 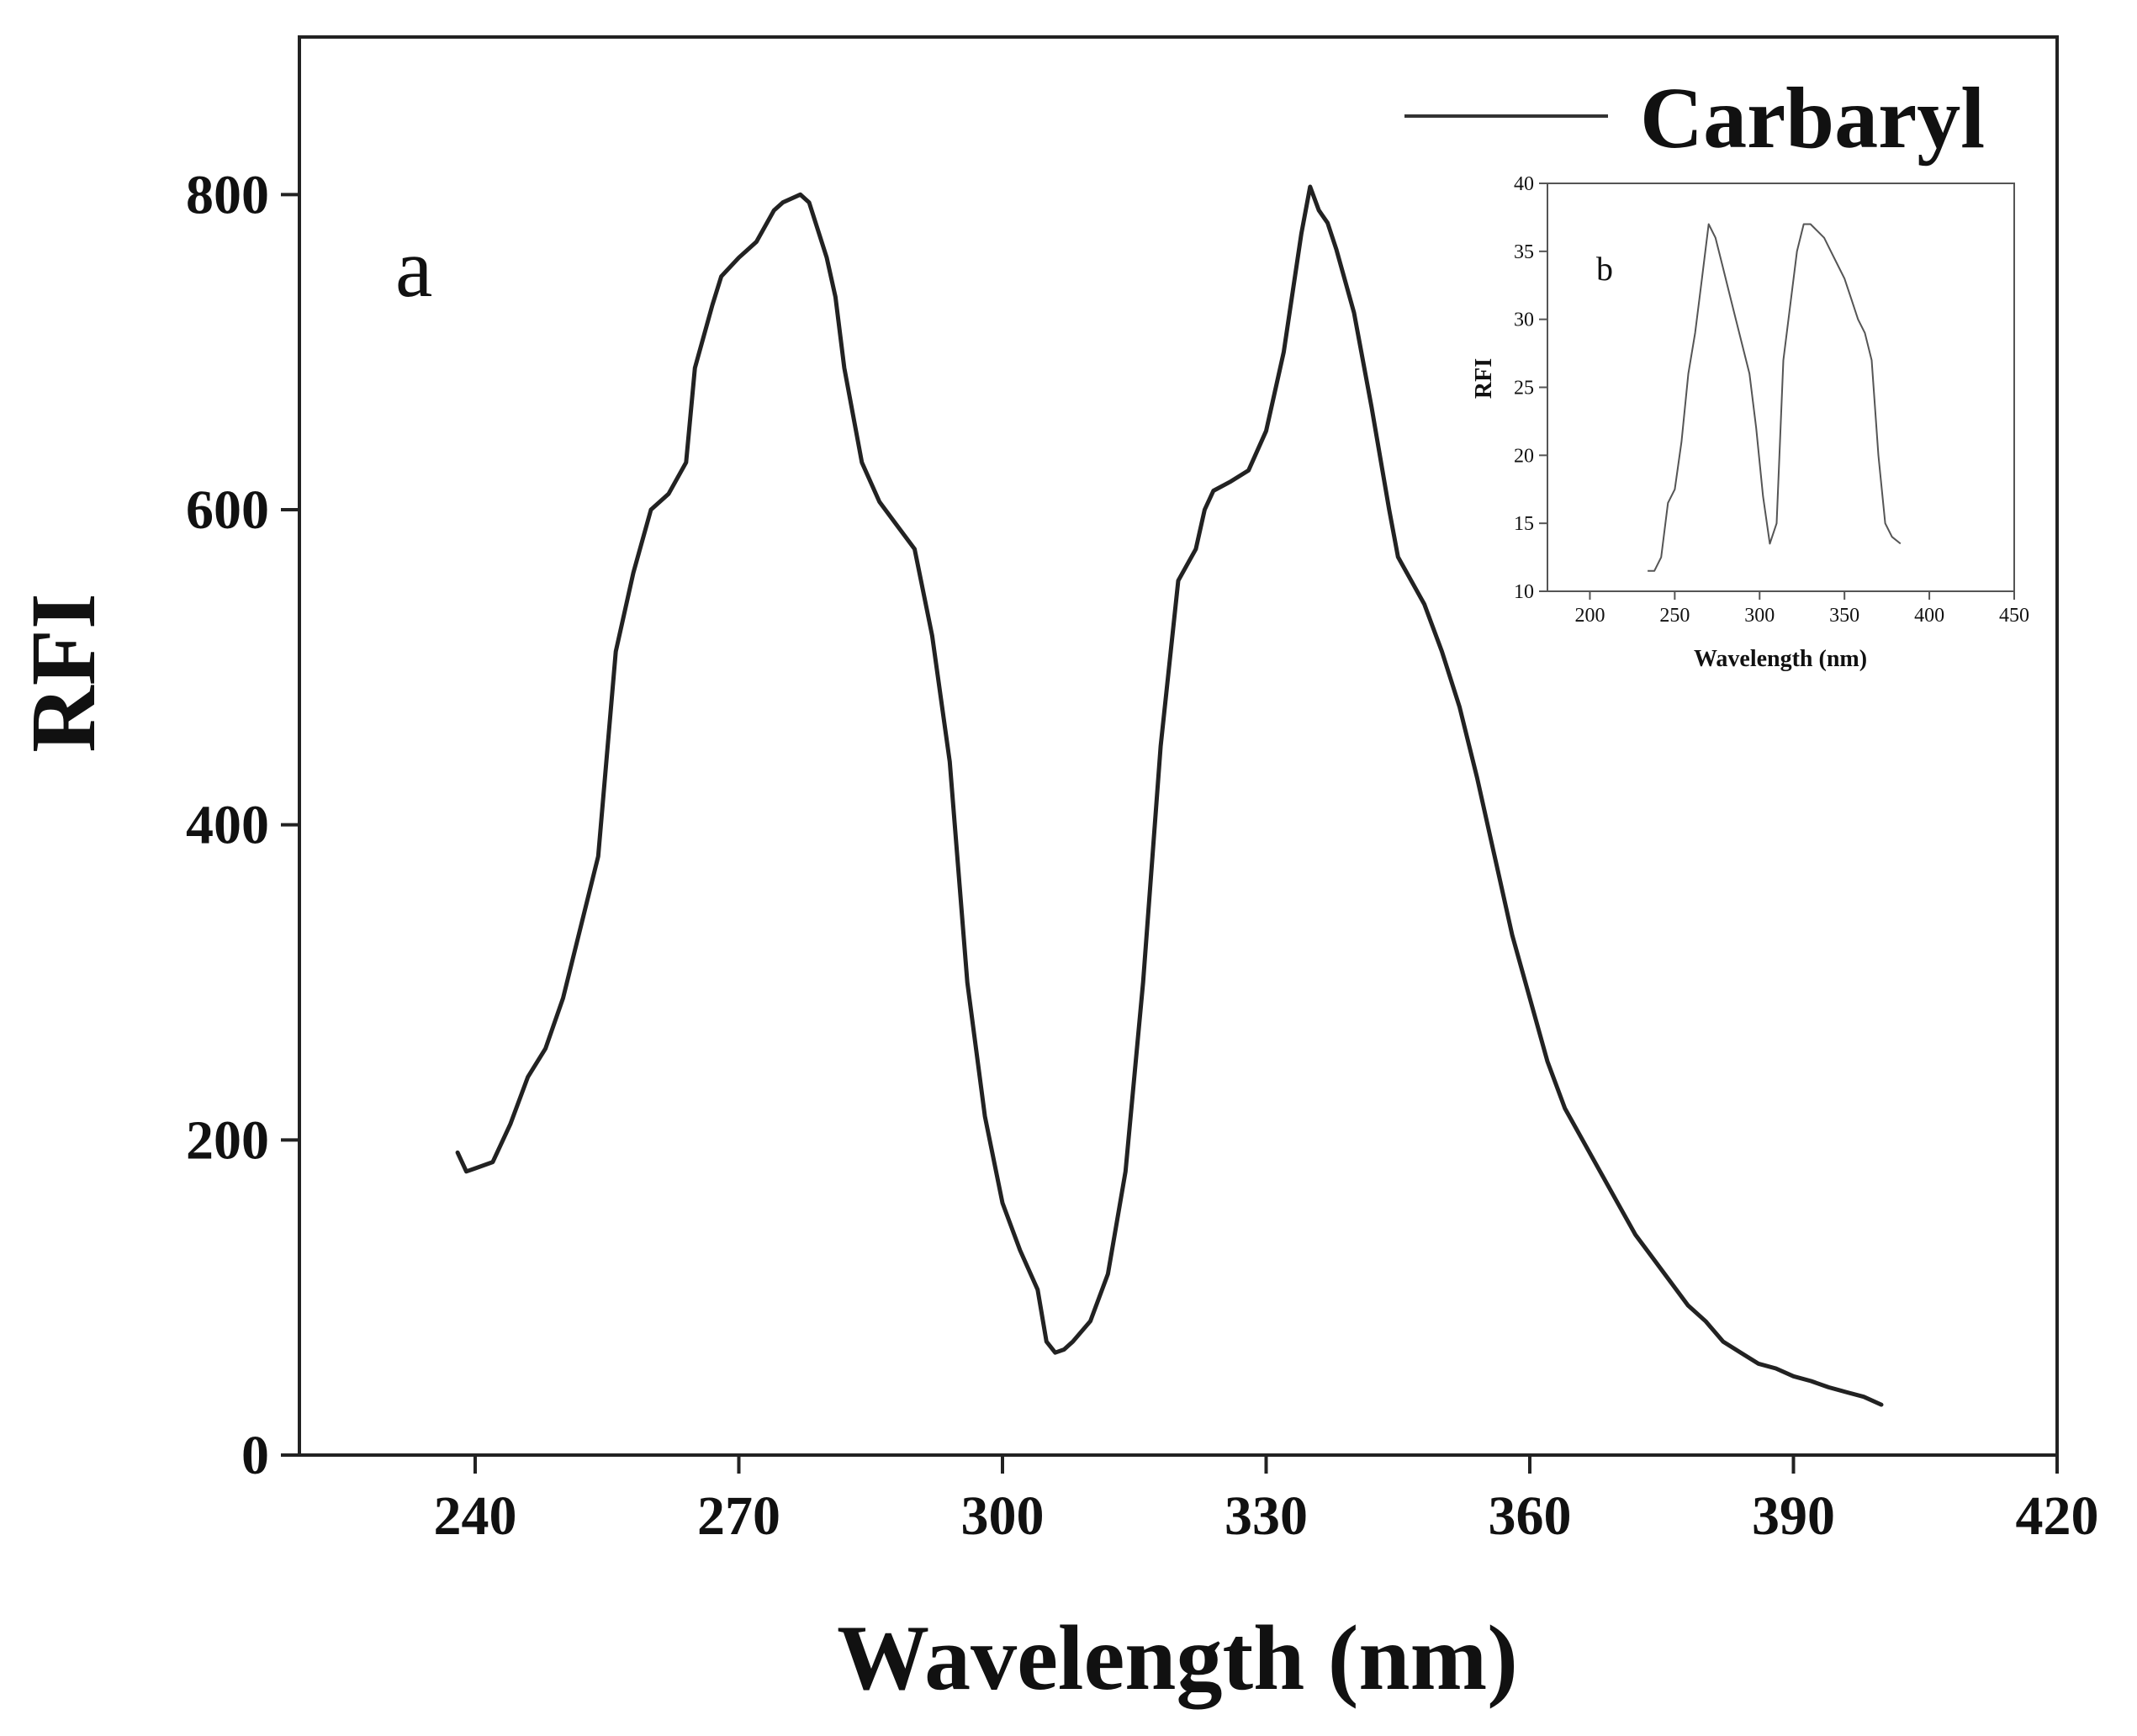 I want to click on main-y-tick-label: 0, so click(x=255, y=1455).